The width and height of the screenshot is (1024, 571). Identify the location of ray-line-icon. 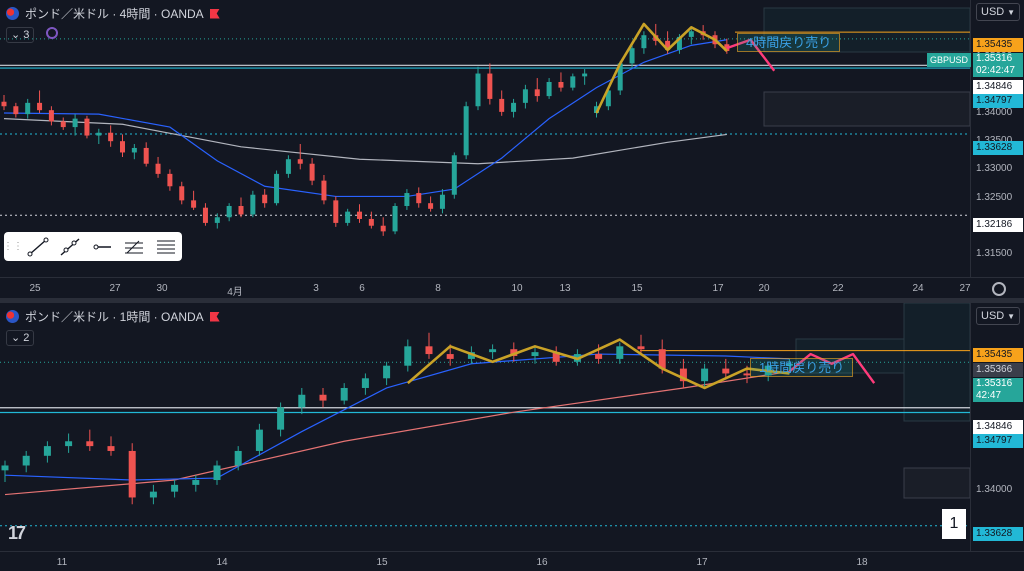
(70, 246).